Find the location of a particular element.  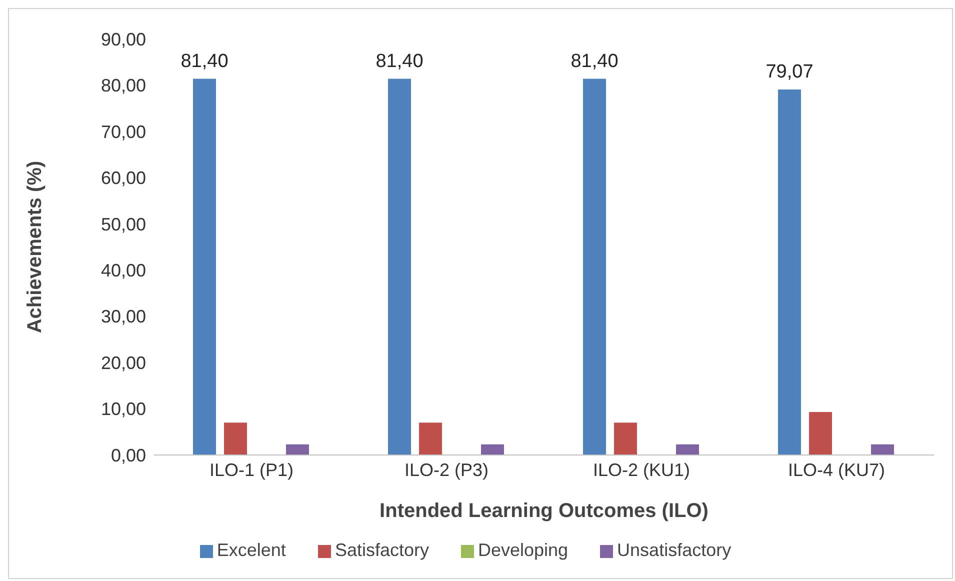

legend-label: Excelent is located at coordinates (251, 550).